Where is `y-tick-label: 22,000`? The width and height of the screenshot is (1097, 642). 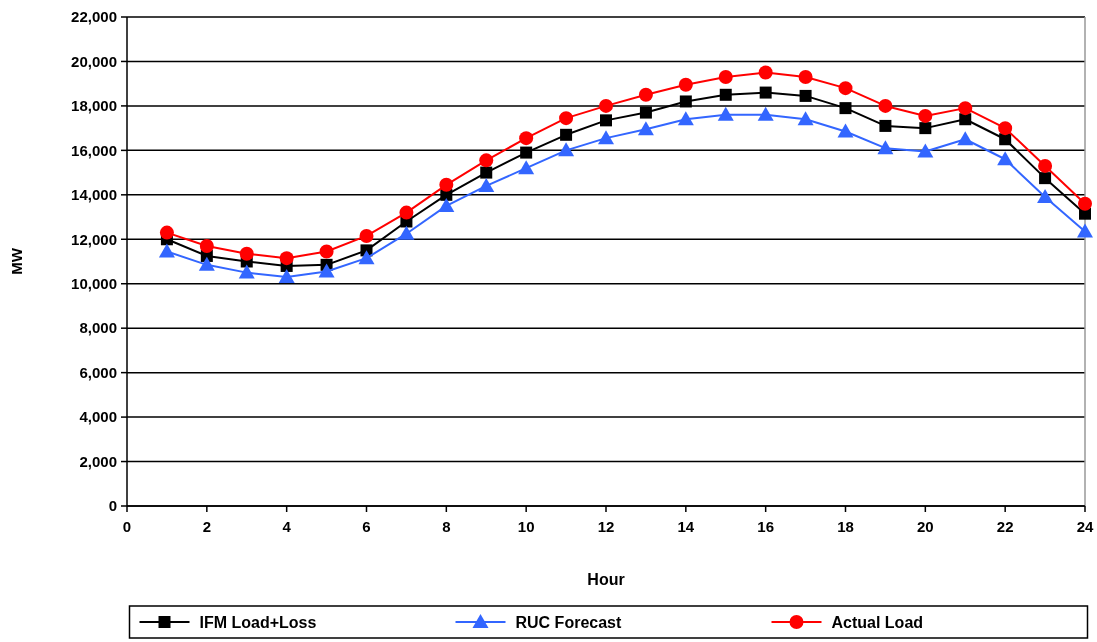 y-tick-label: 22,000 is located at coordinates (94, 17).